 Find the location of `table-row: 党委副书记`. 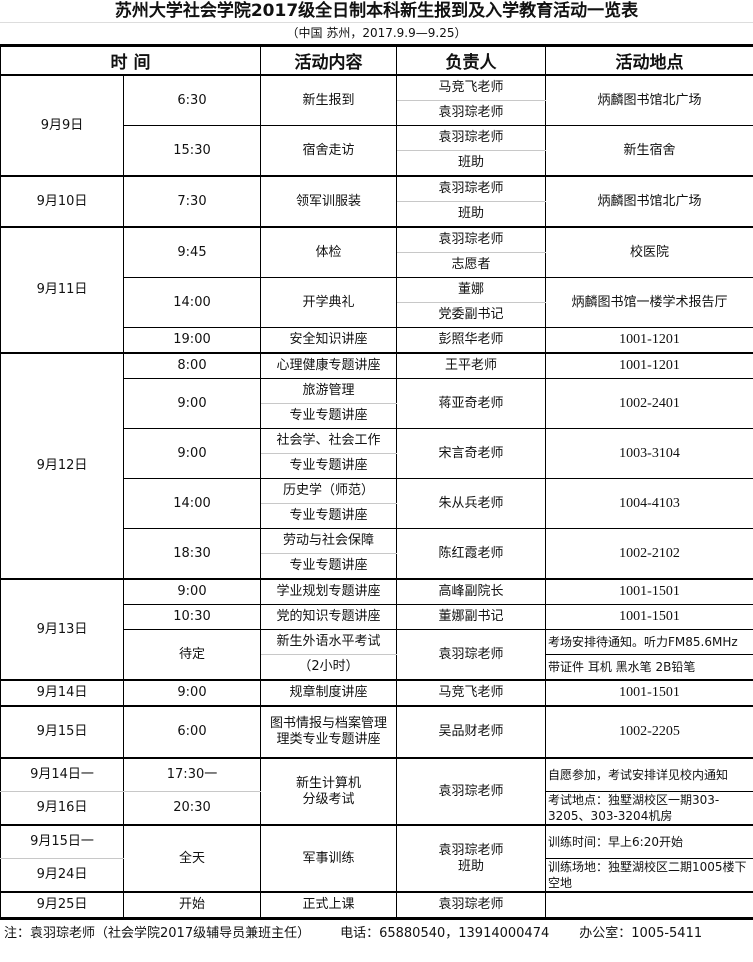

table-row: 党委副书记 is located at coordinates (377, 315).